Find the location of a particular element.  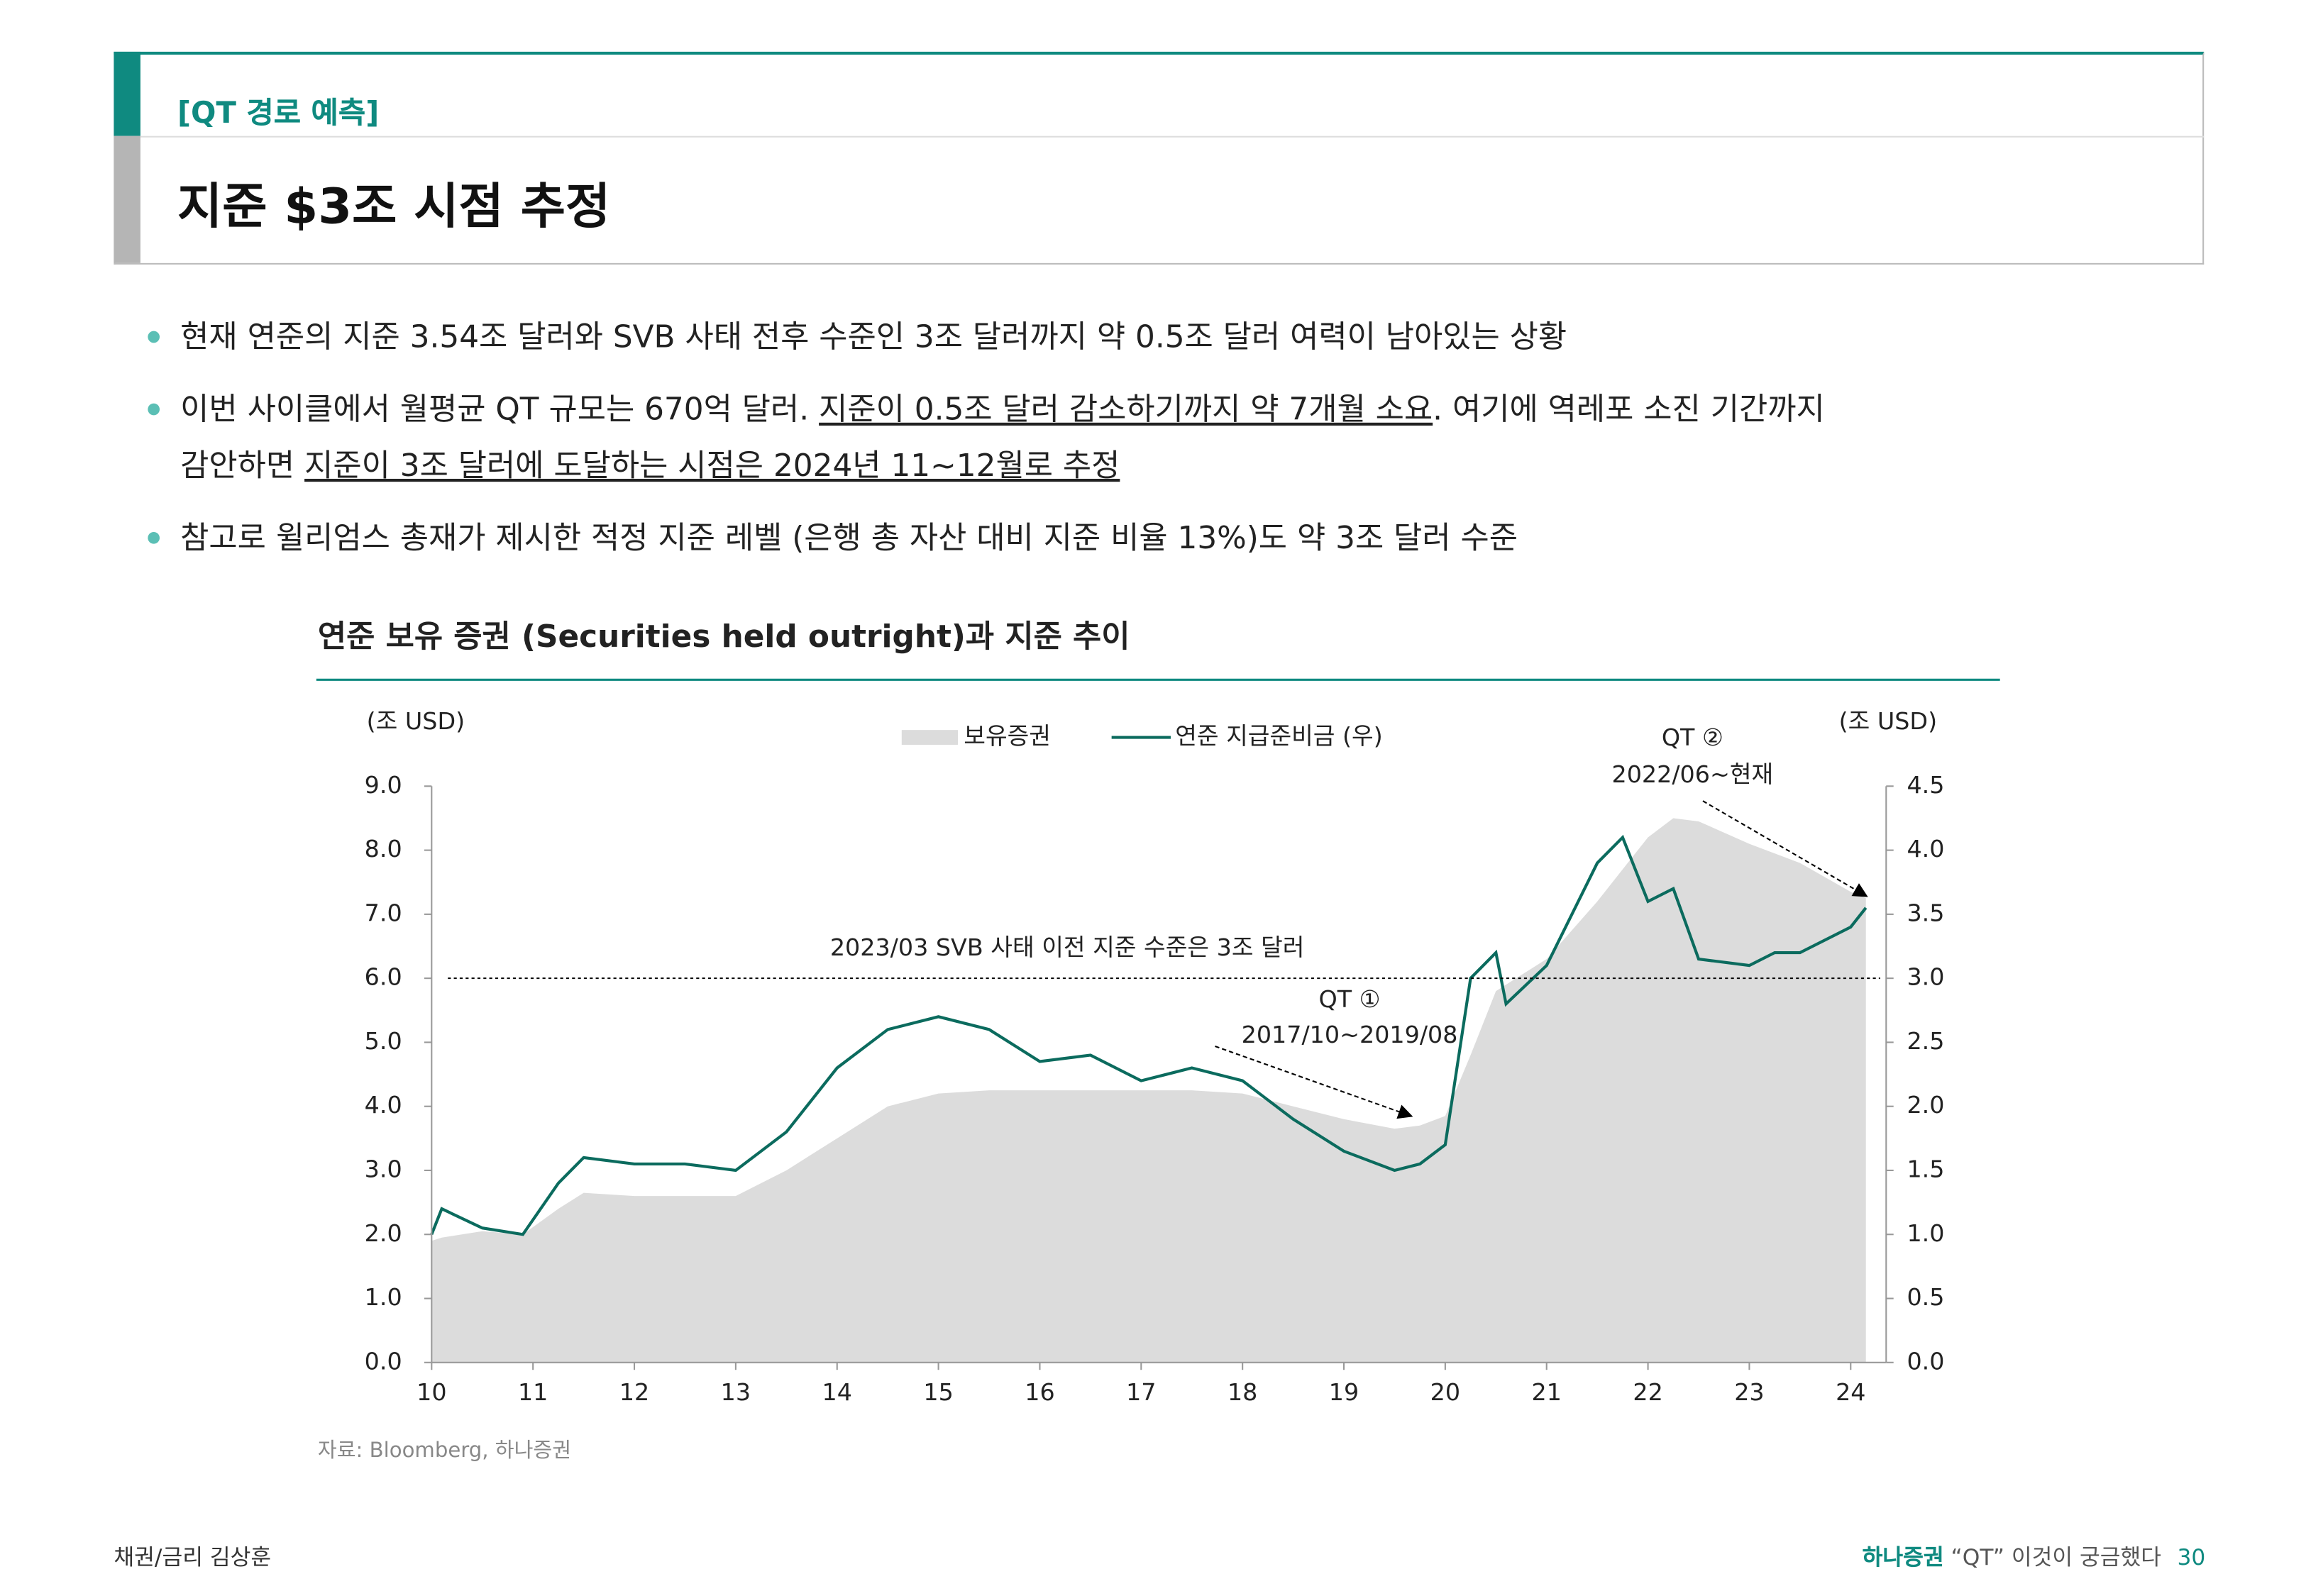

y2-tick-label: 1.5 is located at coordinates (1926, 1169).